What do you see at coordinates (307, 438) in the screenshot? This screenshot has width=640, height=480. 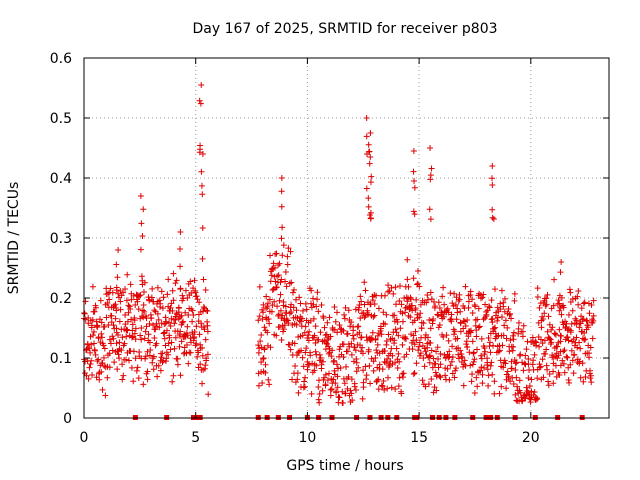 I see `x-tick-label: 10` at bounding box center [307, 438].